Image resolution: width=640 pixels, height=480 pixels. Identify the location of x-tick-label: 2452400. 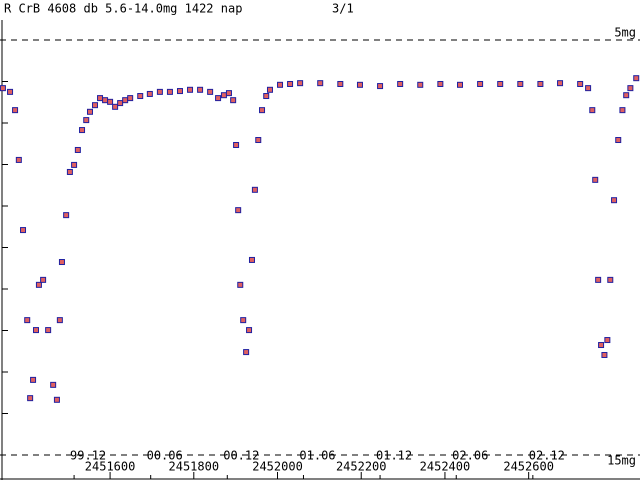
(445, 467).